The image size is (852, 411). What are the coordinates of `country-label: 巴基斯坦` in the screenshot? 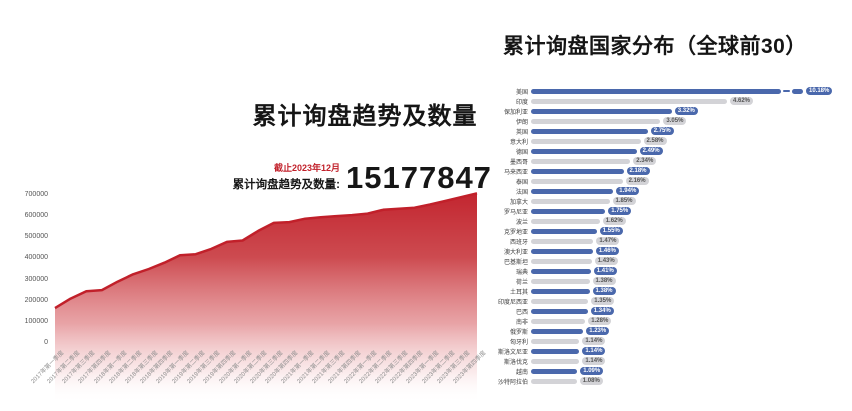 It's located at (515, 262).